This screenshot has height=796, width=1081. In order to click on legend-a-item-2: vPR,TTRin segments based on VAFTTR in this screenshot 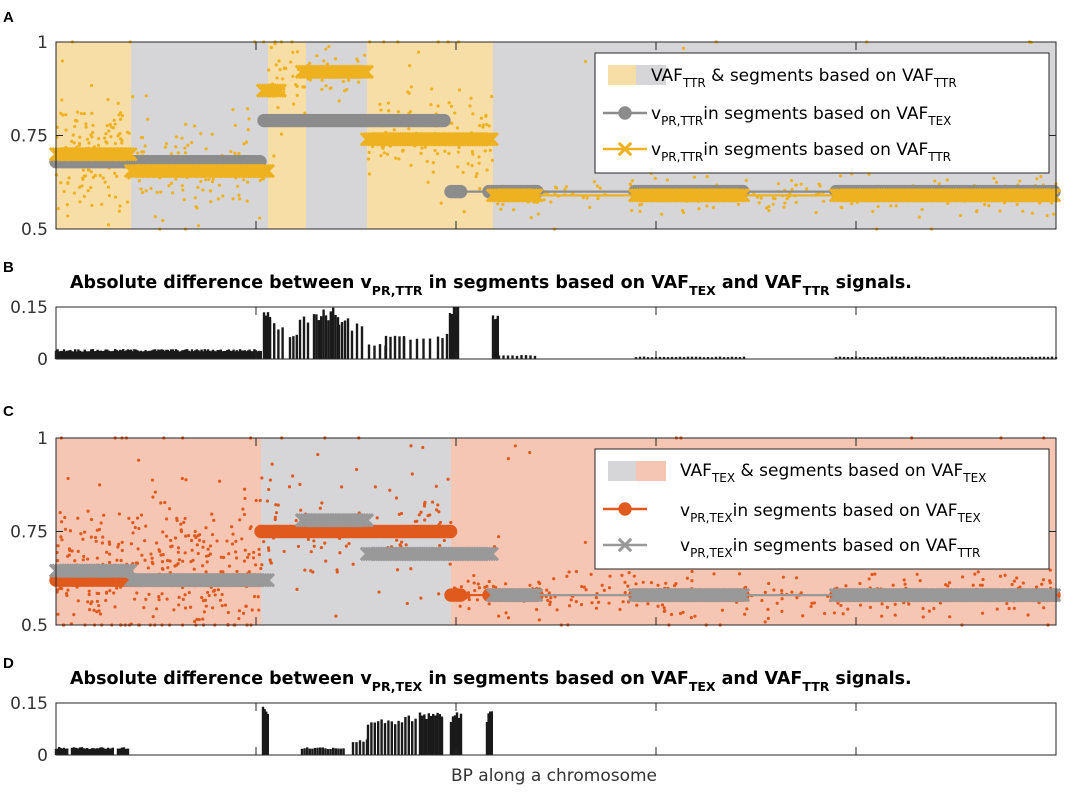, I will do `click(801, 152)`.